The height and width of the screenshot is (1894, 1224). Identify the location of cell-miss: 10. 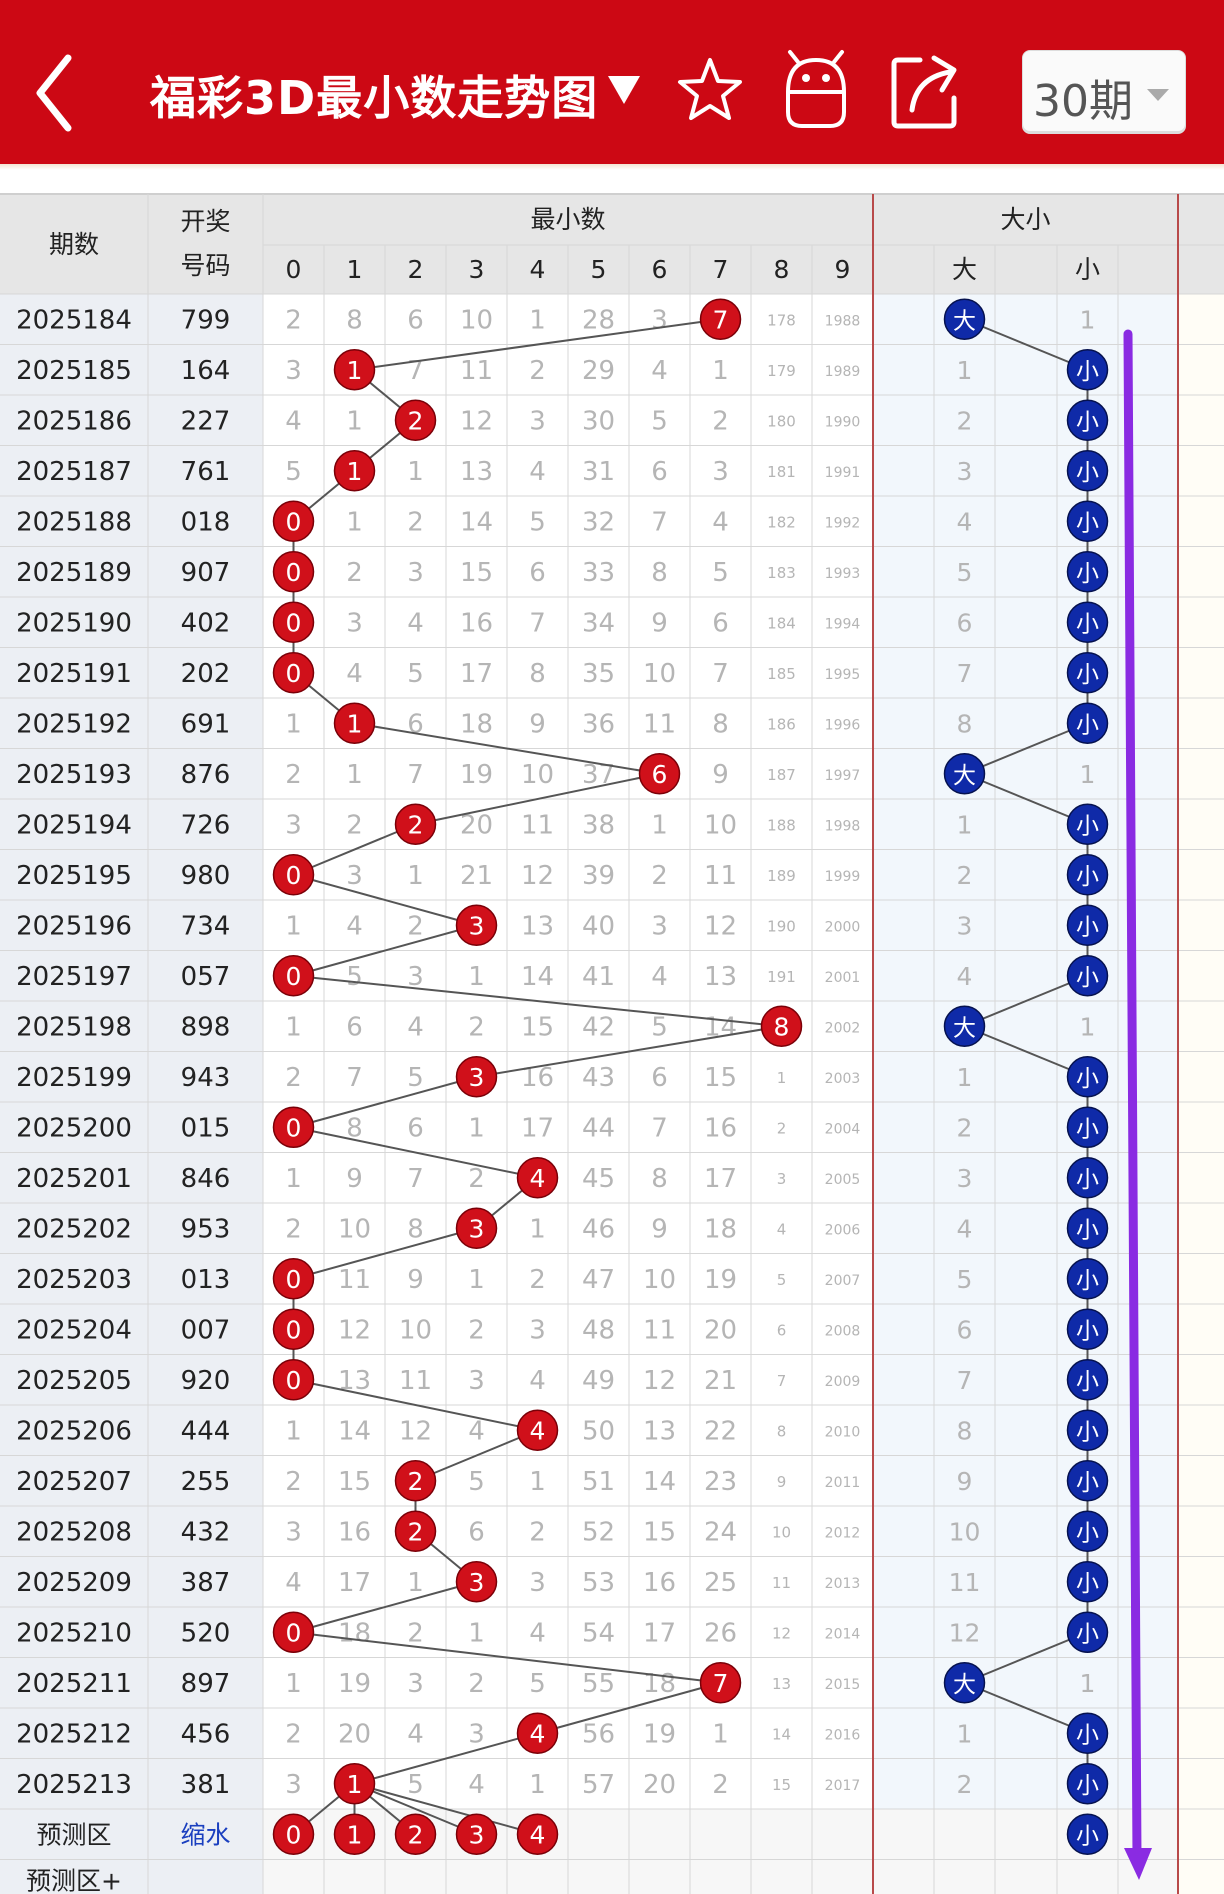
(659, 1280).